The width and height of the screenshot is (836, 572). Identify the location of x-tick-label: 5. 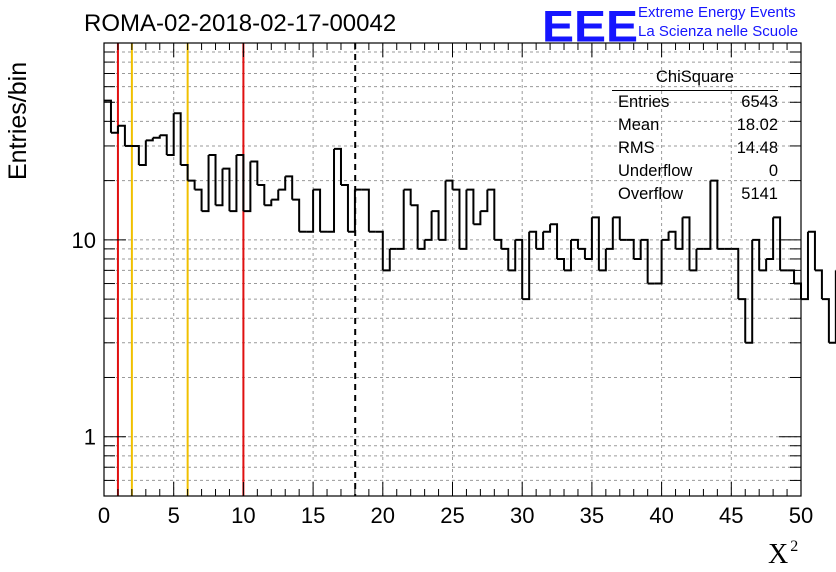
(174, 515).